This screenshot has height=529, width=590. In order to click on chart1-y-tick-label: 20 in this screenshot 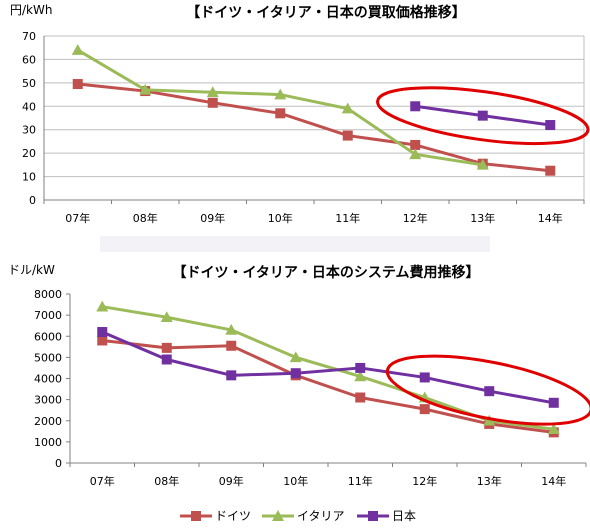, I will do `click(29, 153)`.